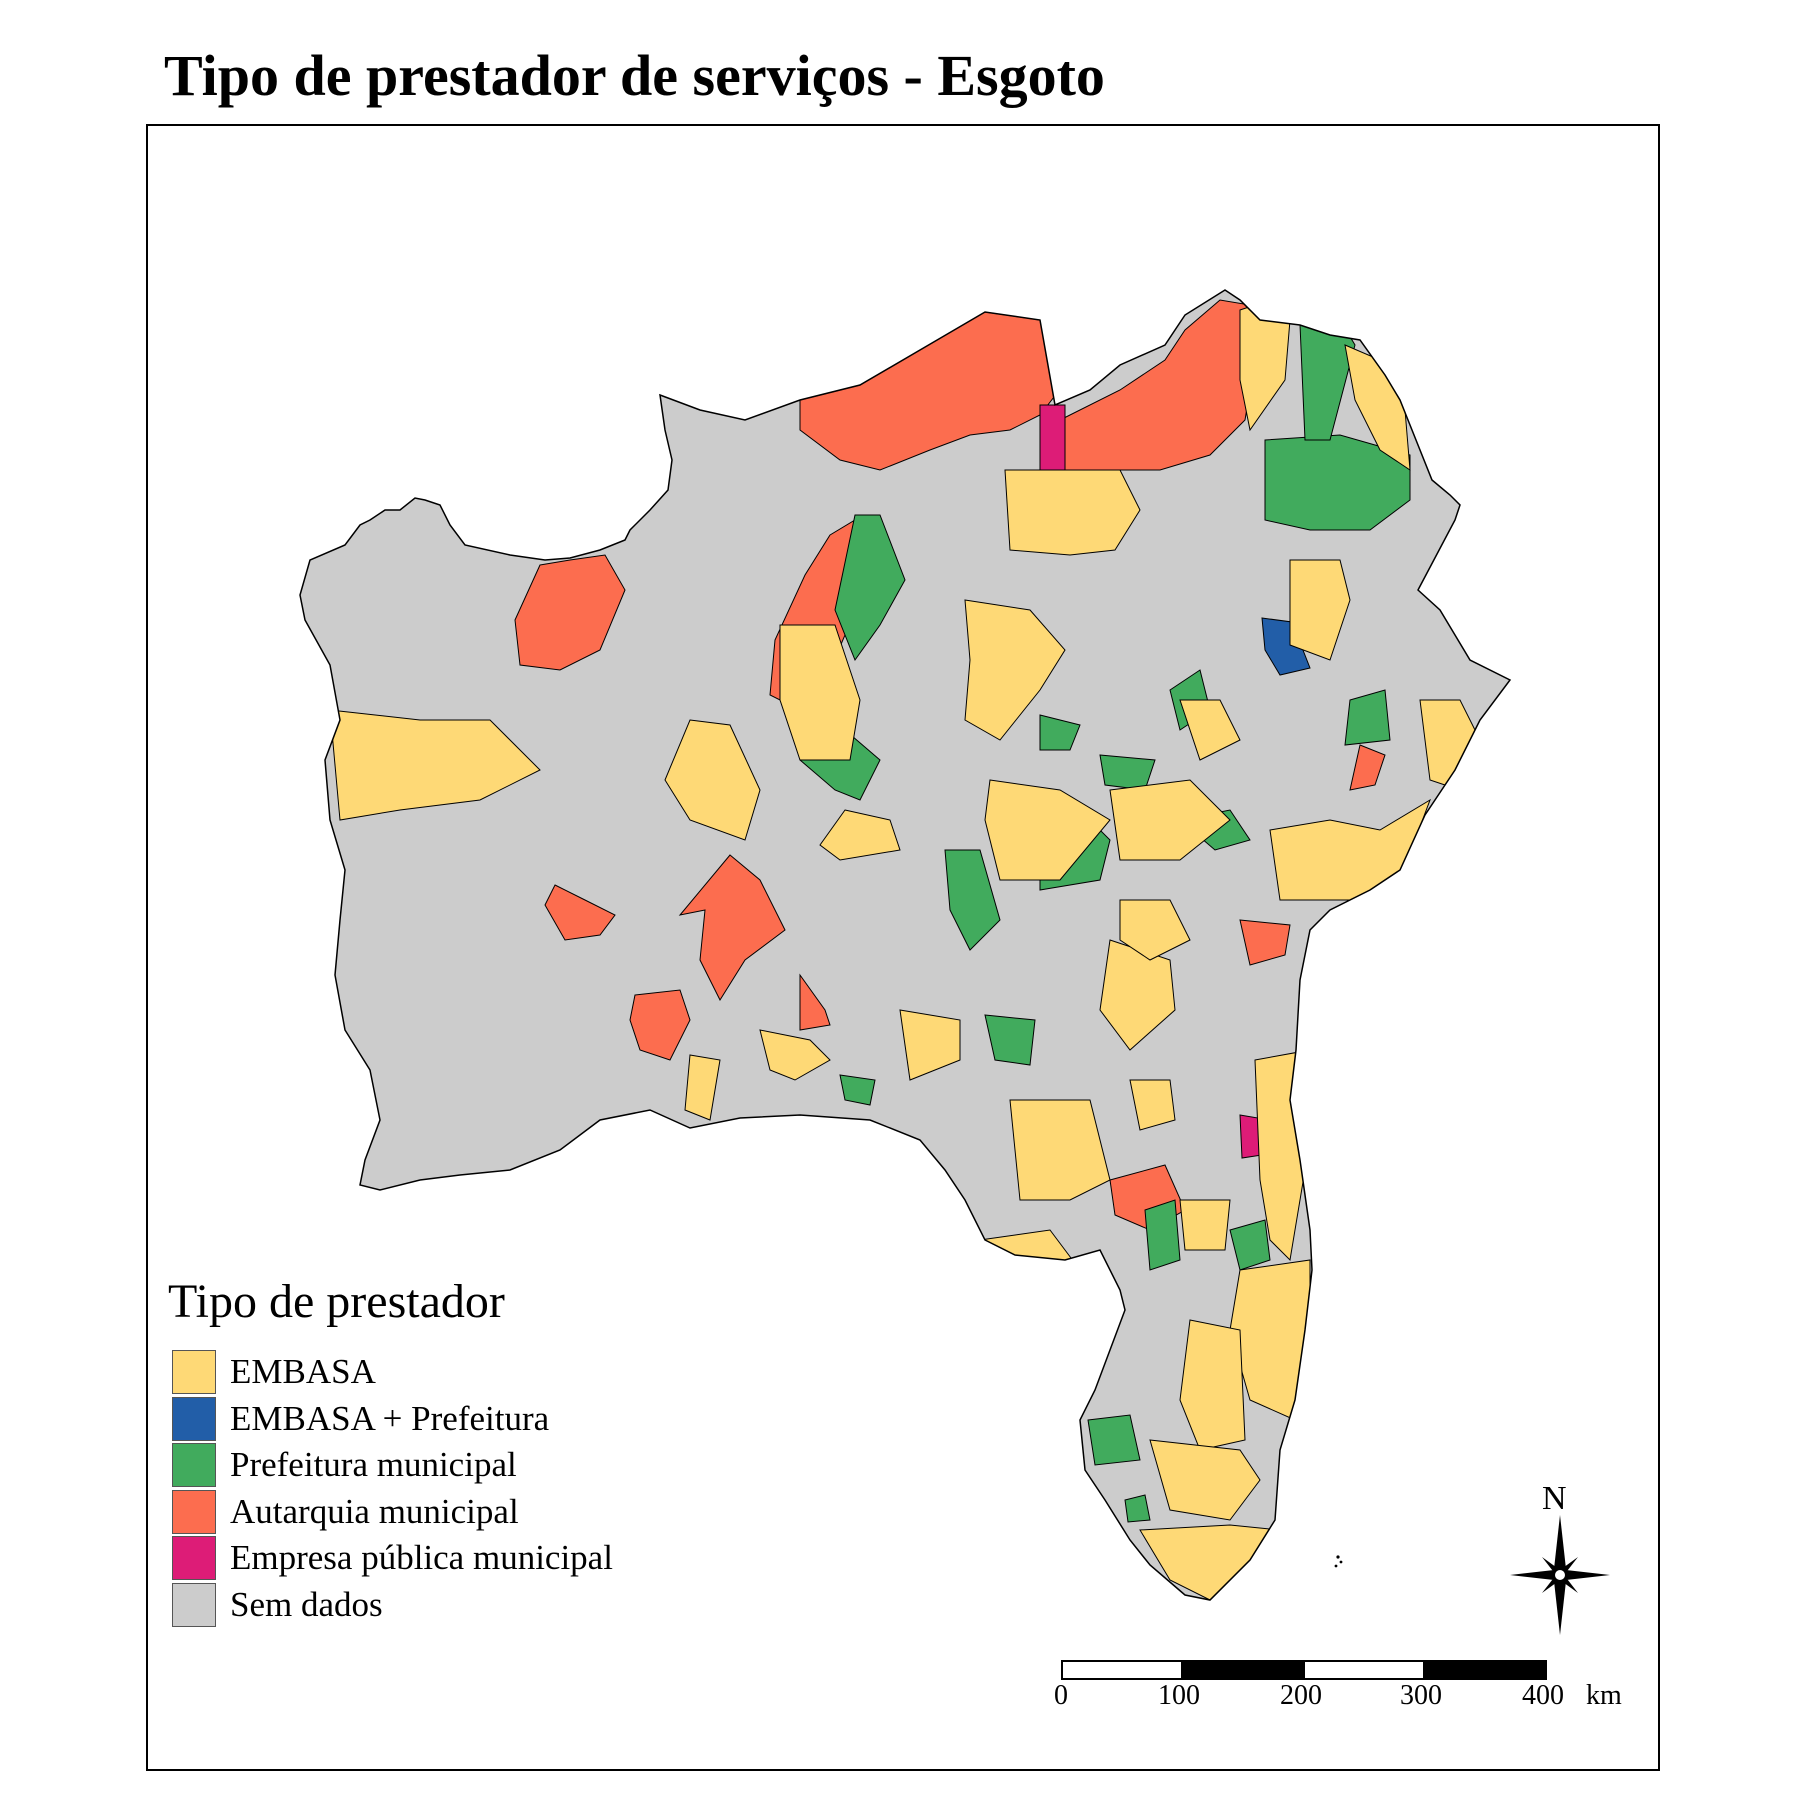 This screenshot has height=1800, width=1800. I want to click on legend-label: EMBASA, so click(303, 1371).